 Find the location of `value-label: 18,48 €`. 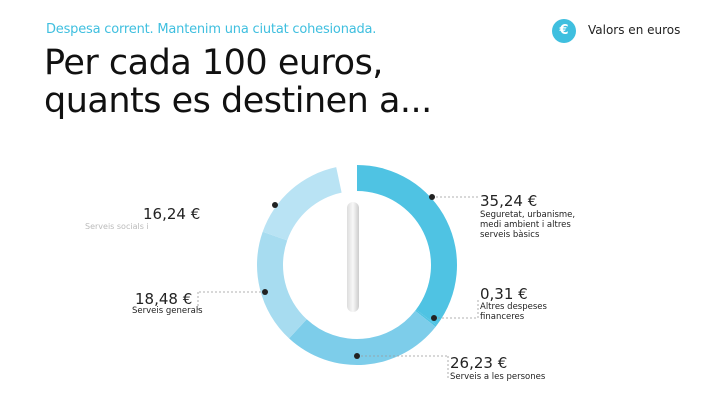

value-label: 18,48 € is located at coordinates (164, 299).